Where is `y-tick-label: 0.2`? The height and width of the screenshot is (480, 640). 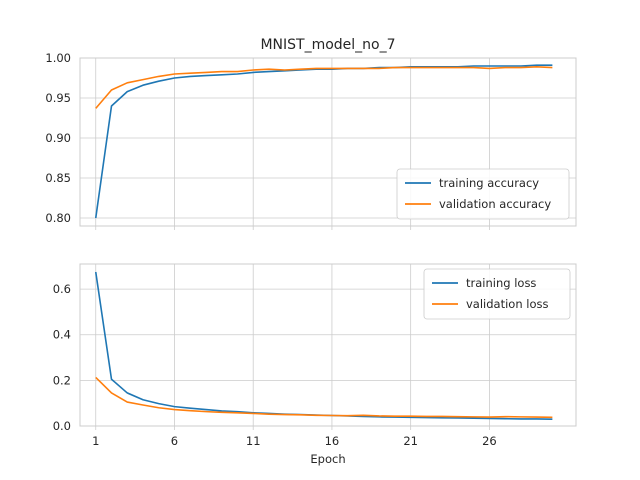
y-tick-label: 0.2 is located at coordinates (62, 380).